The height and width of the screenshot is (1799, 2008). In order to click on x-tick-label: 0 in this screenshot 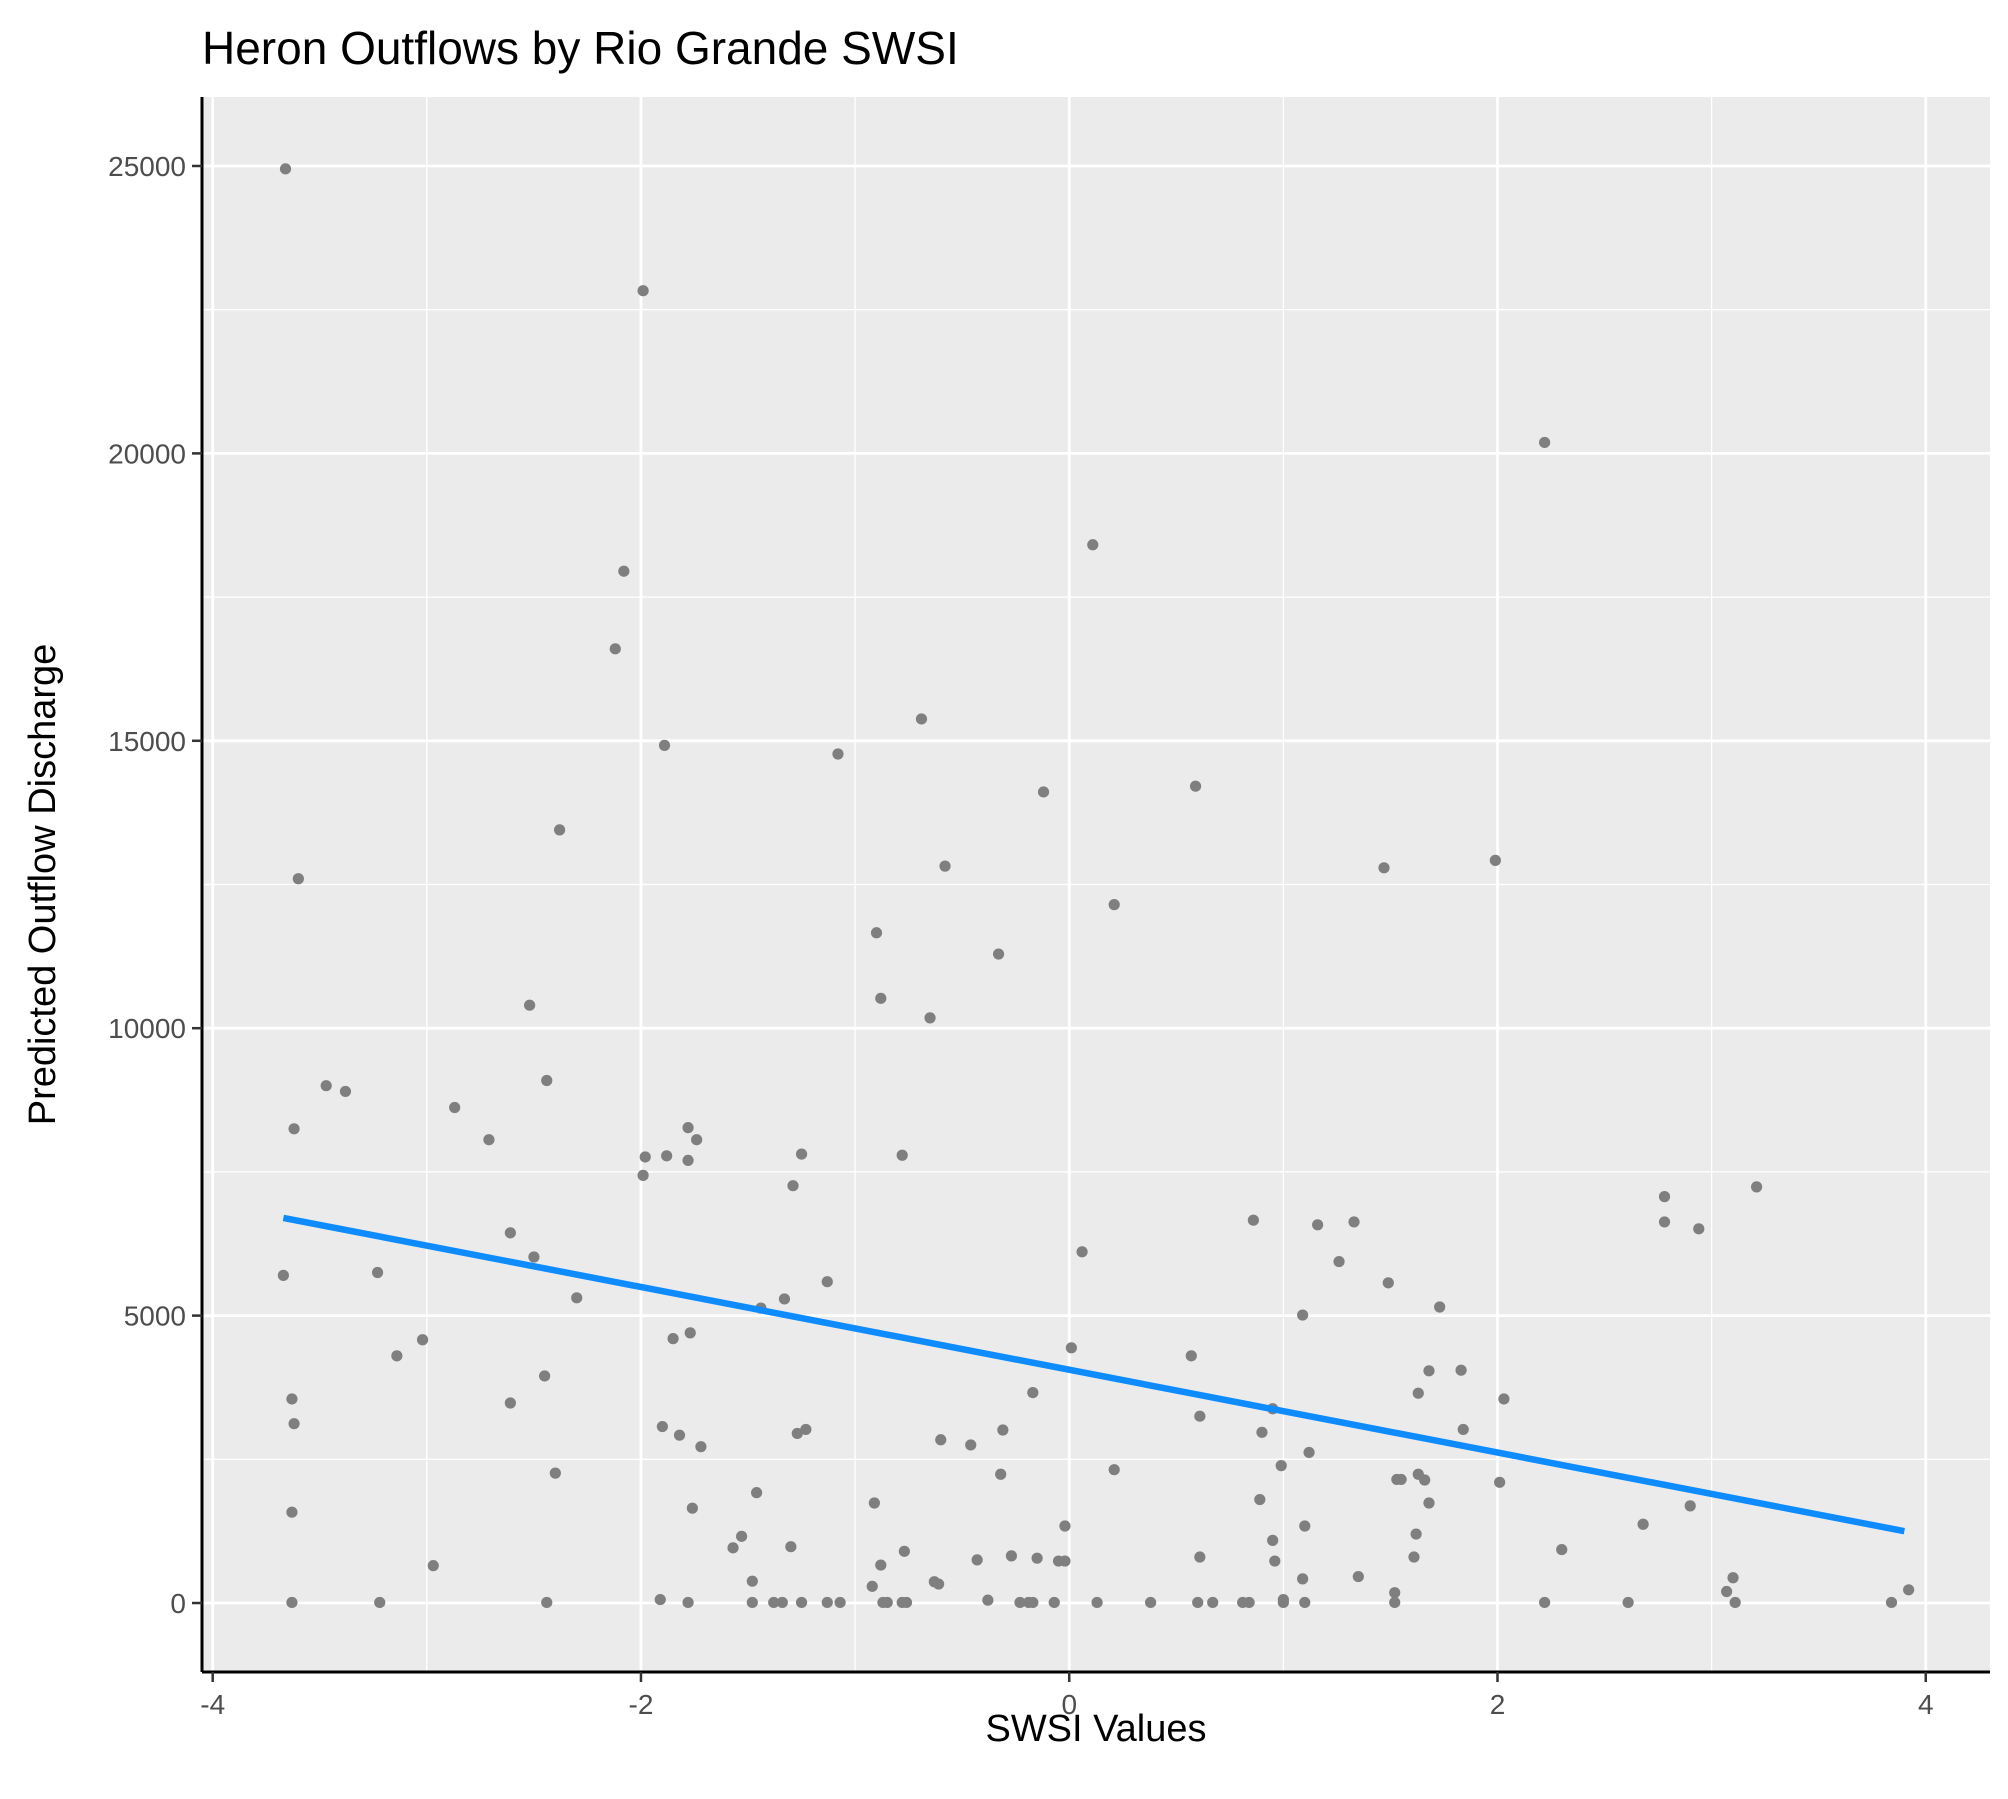, I will do `click(1069, 1704)`.